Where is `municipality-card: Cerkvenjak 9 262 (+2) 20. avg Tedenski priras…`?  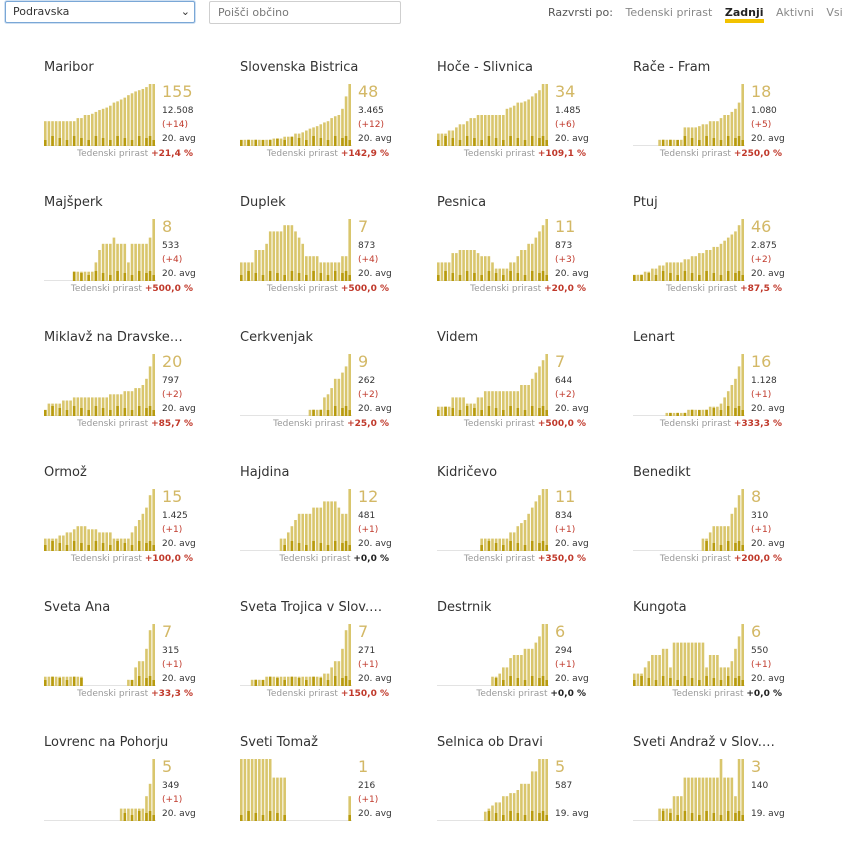 municipality-card: Cerkvenjak 9 262 (+2) 20. avg Tedenski priras… is located at coordinates (335, 395).